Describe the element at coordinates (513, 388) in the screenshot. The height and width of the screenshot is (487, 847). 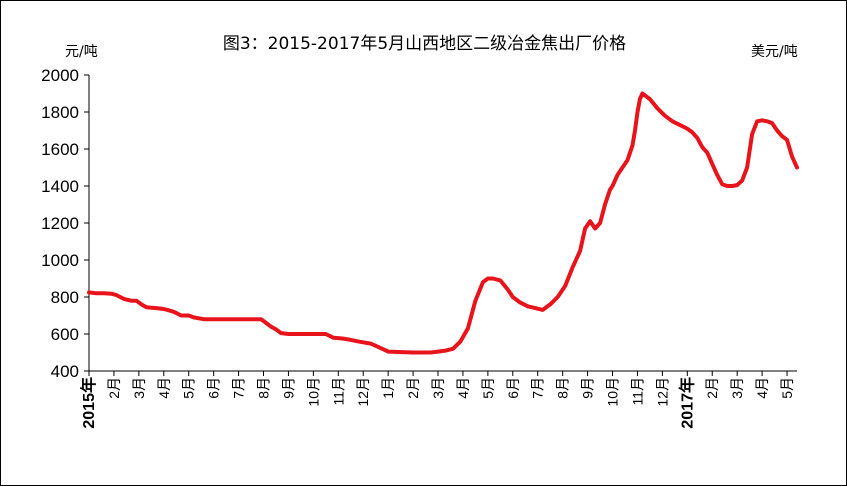
I see `x-tick-label-17: 6月` at that location.